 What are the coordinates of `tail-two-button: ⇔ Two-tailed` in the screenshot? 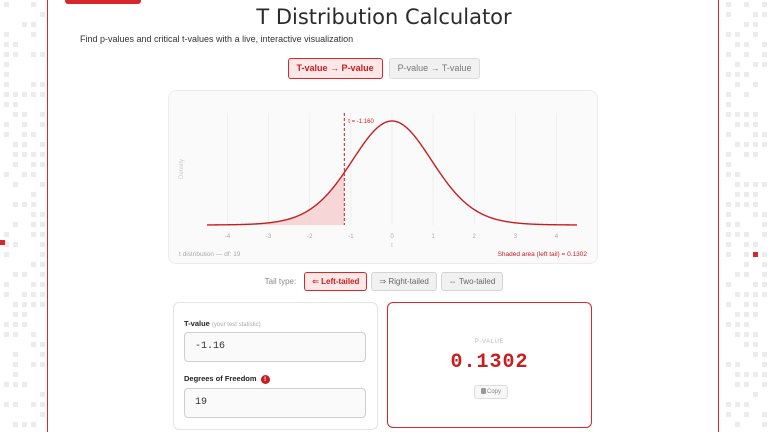 It's located at (472, 281).